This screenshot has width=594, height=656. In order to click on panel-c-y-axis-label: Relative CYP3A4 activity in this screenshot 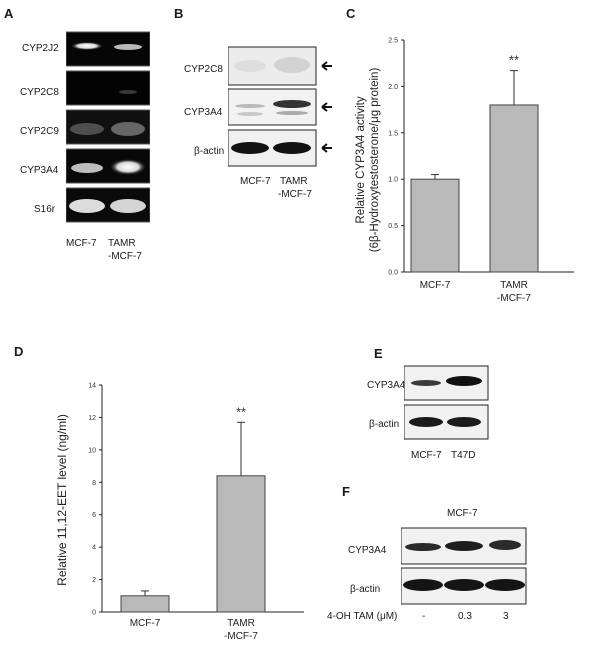, I will do `click(361, 159)`.